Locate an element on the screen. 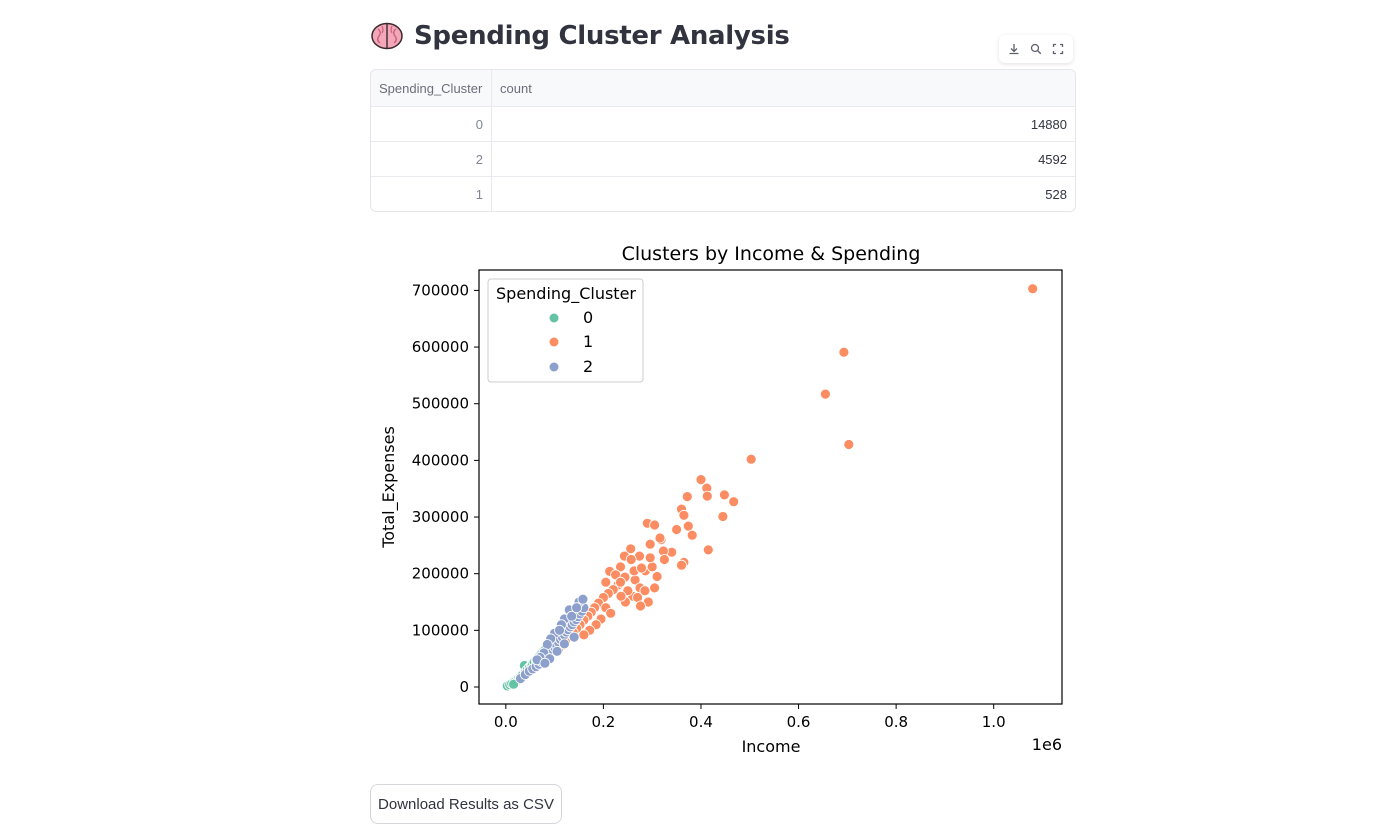 This screenshot has width=1400, height=832. x-tick-label: 0.0 is located at coordinates (506, 722).